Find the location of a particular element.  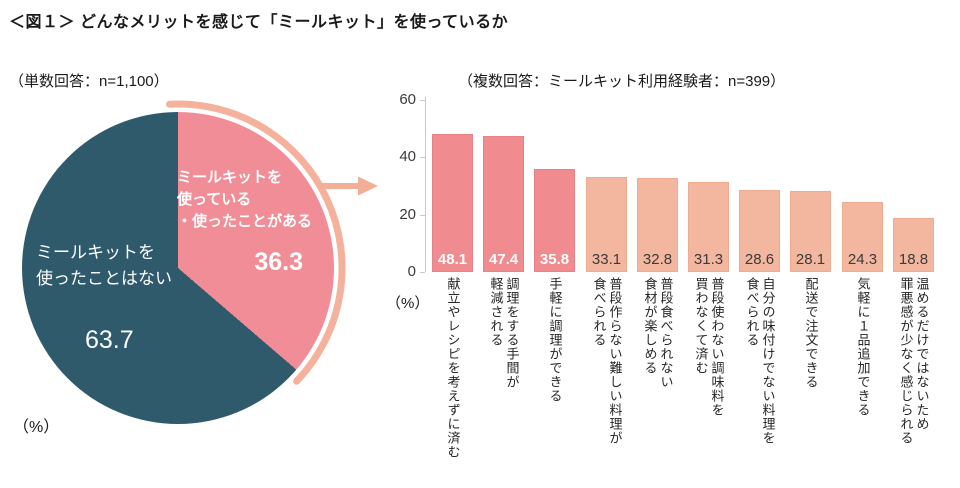

bar-note: （複数回答：ミールキット利用経験者：n=399） is located at coordinates (622, 81).